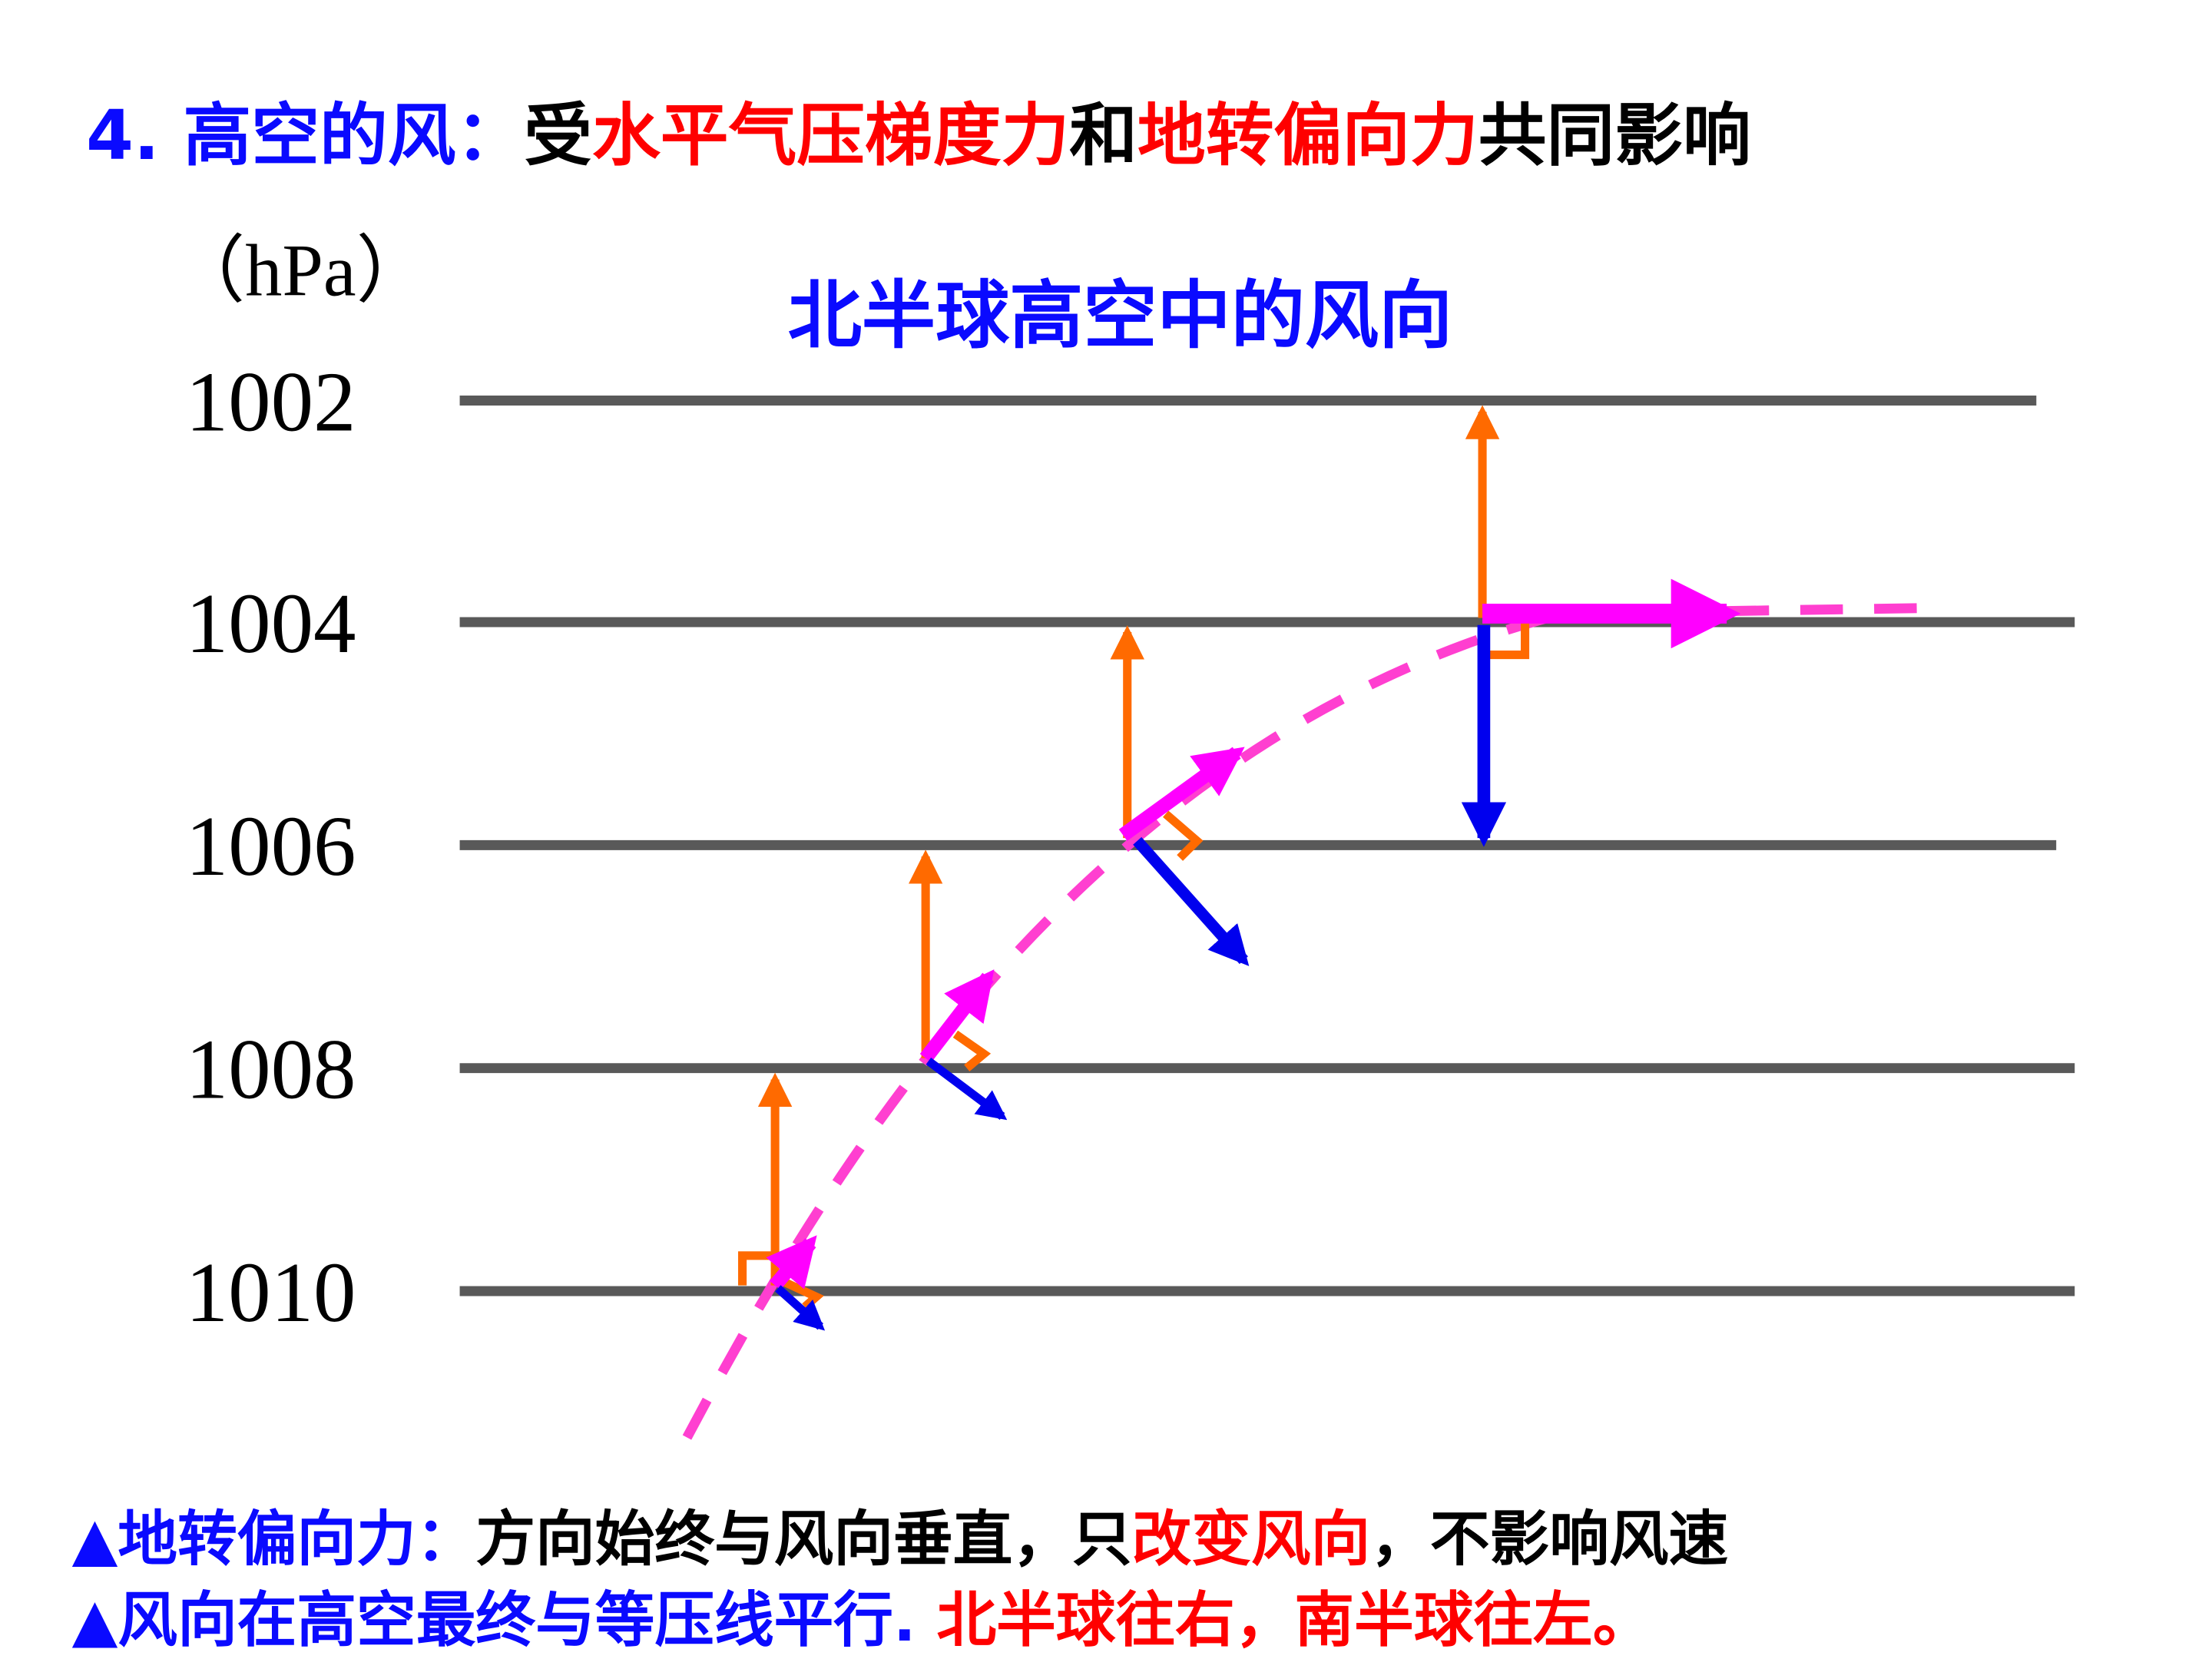  I want to click on diagram-title: 北半球高空中的风向, so click(1120, 316).